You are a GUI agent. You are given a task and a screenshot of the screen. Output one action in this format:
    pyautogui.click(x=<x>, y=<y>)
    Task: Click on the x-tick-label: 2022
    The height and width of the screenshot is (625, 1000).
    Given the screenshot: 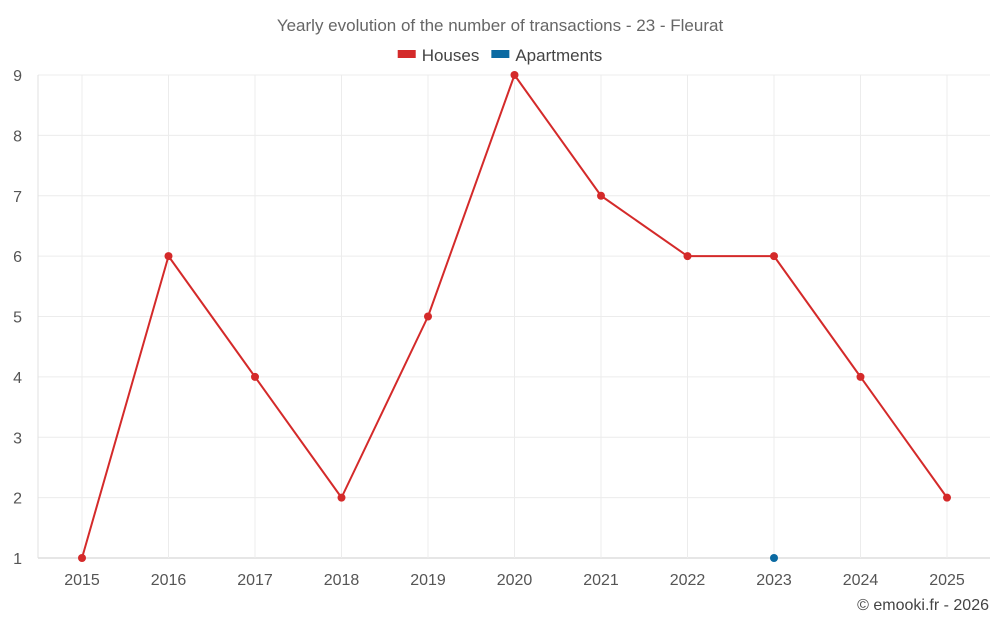 What is the action you would take?
    pyautogui.click(x=688, y=580)
    